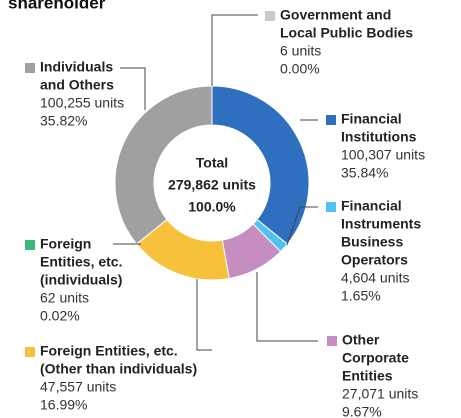 This screenshot has height=418, width=461. I want to click on category-label: Local Public Bodies, so click(346, 33).